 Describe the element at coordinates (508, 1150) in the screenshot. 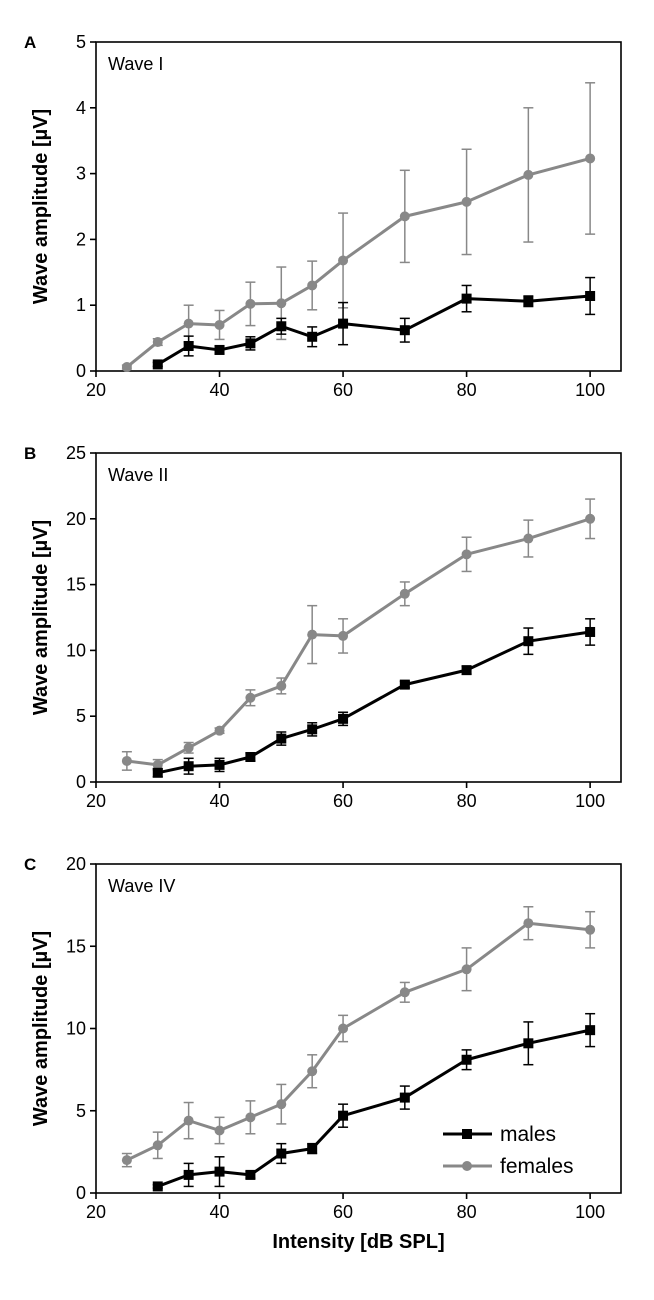

I see `legend: males females` at that location.